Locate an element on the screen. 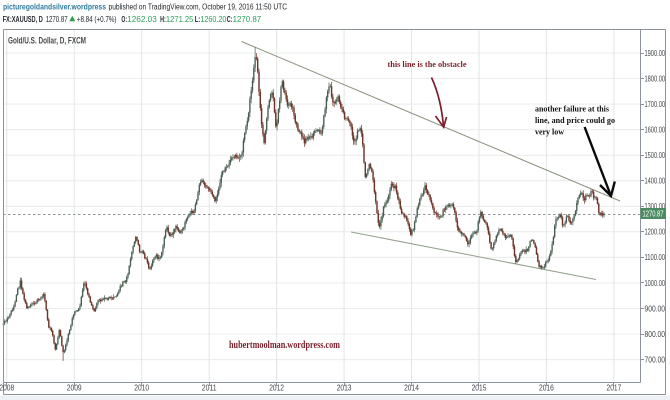  svg-text: Gold/U.S. Dollar, D, FXCM is located at coordinates (47, 41).